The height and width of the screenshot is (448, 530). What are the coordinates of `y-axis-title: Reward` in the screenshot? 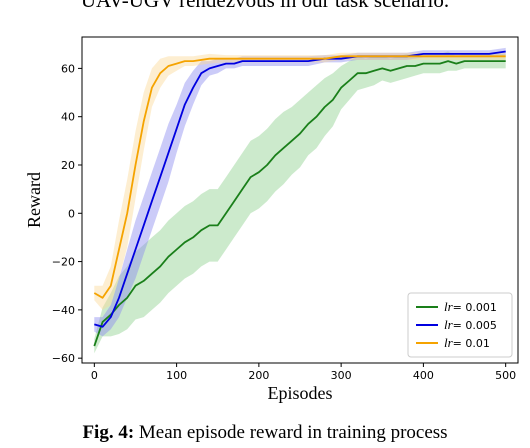 It's located at (34, 200).